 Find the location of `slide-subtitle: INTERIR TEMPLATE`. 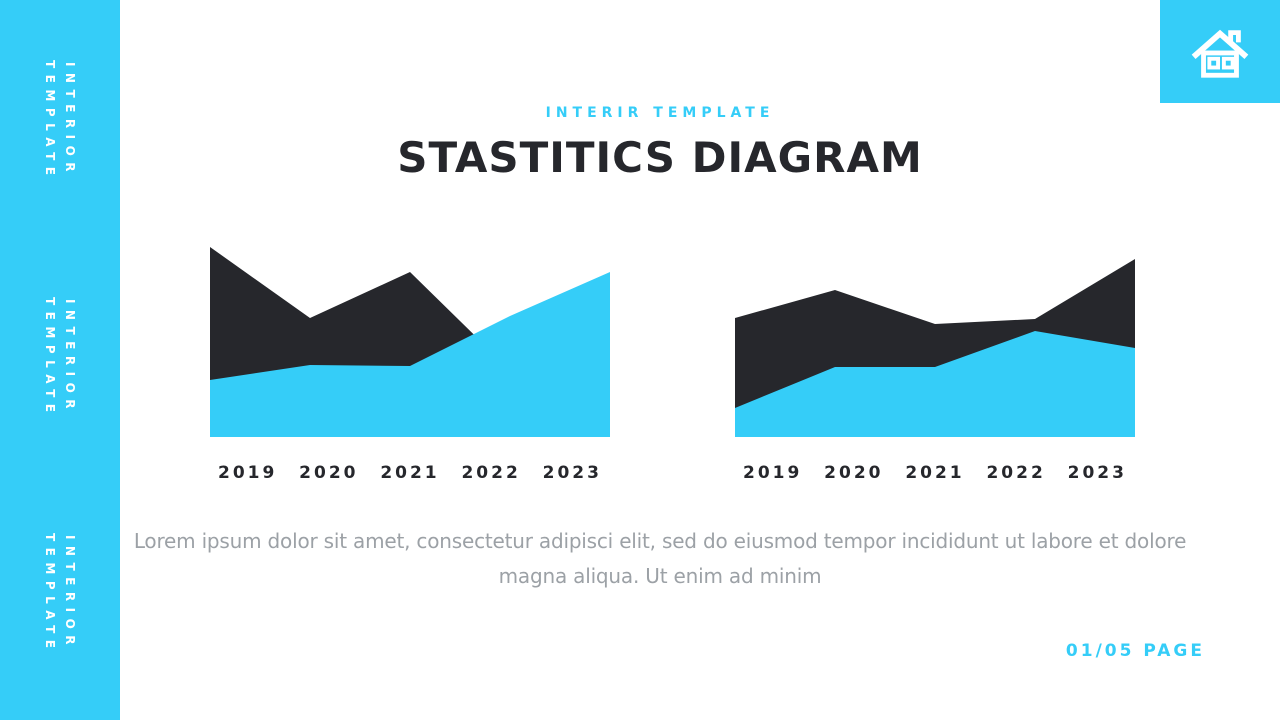

slide-subtitle: INTERIR TEMPLATE is located at coordinates (660, 113).